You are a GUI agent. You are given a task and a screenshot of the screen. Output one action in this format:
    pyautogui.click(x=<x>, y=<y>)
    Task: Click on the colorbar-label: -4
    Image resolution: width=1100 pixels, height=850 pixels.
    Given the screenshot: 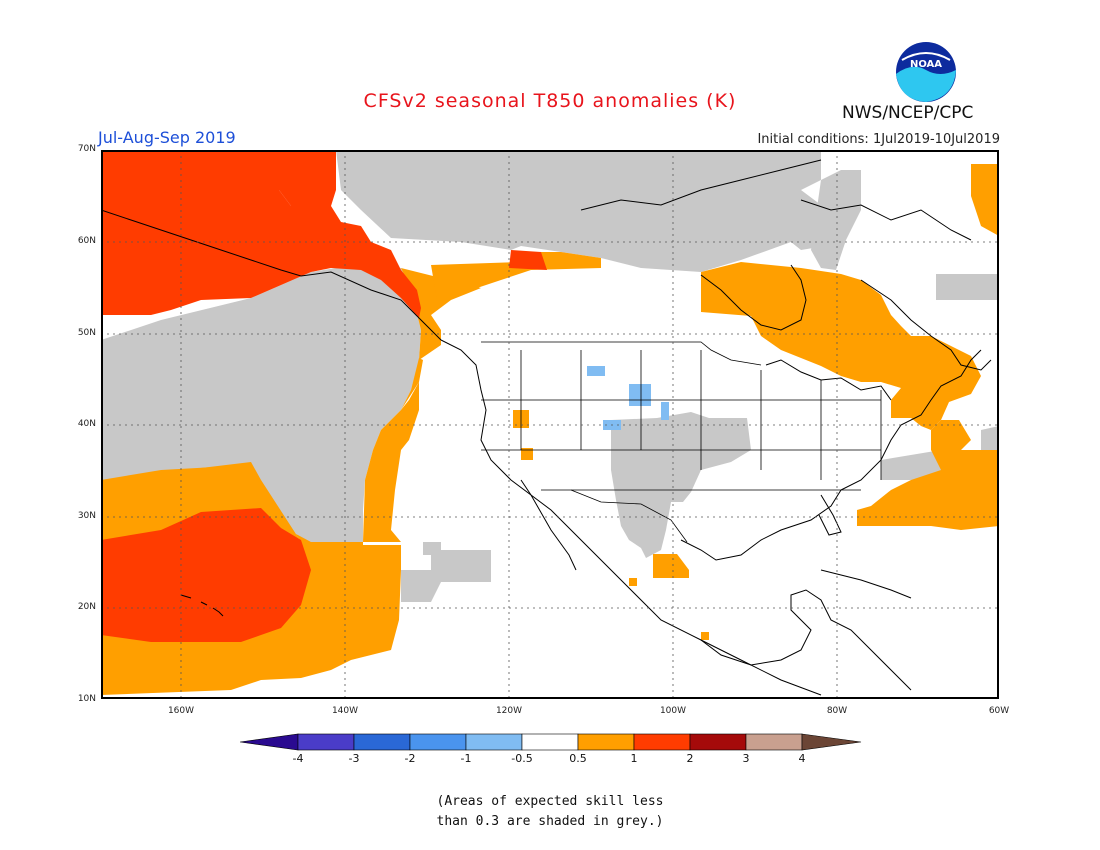 What is the action you would take?
    pyautogui.click(x=298, y=758)
    